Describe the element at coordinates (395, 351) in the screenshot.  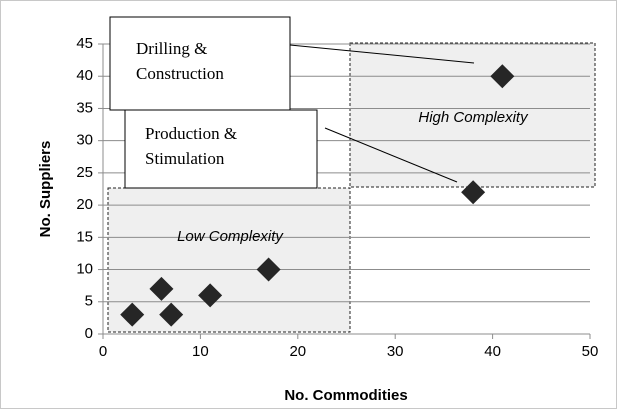
I see `x-tick-label: 30` at that location.